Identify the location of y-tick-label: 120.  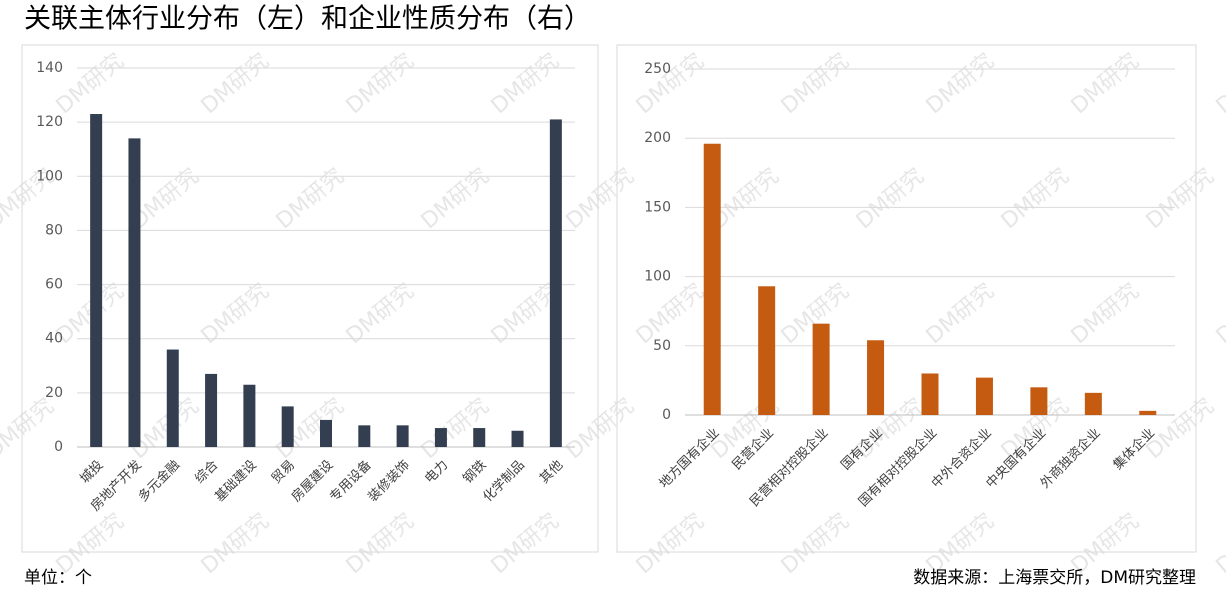
(49, 122).